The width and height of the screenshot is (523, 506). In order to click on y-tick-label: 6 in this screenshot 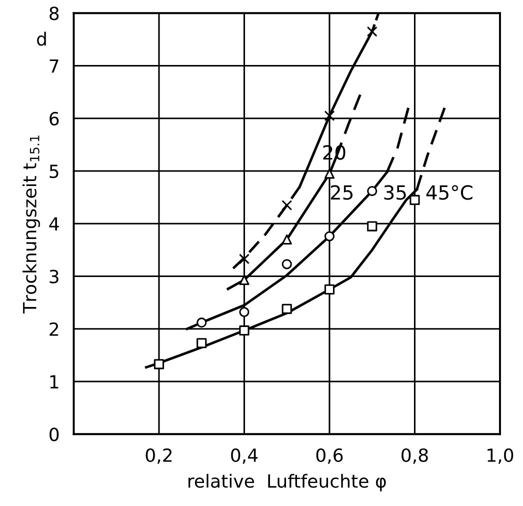, I will do `click(54, 119)`.